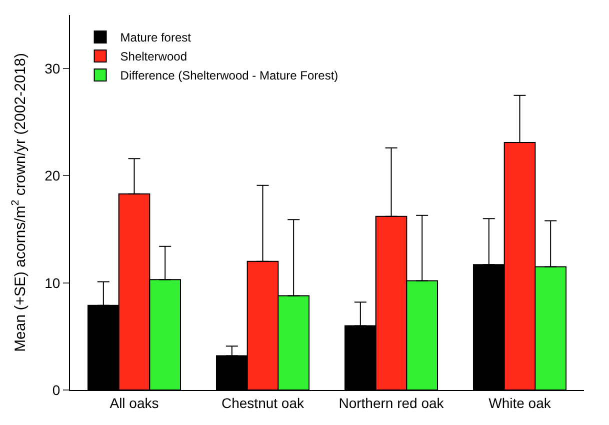  I want to click on y-tick-label: 20, so click(52, 176).